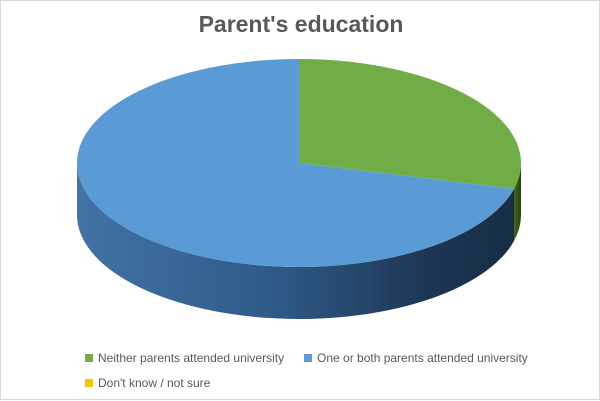 This screenshot has height=401, width=600. Describe the element at coordinates (308, 358) in the screenshot. I see `legend-swatch-one-or-both` at that location.